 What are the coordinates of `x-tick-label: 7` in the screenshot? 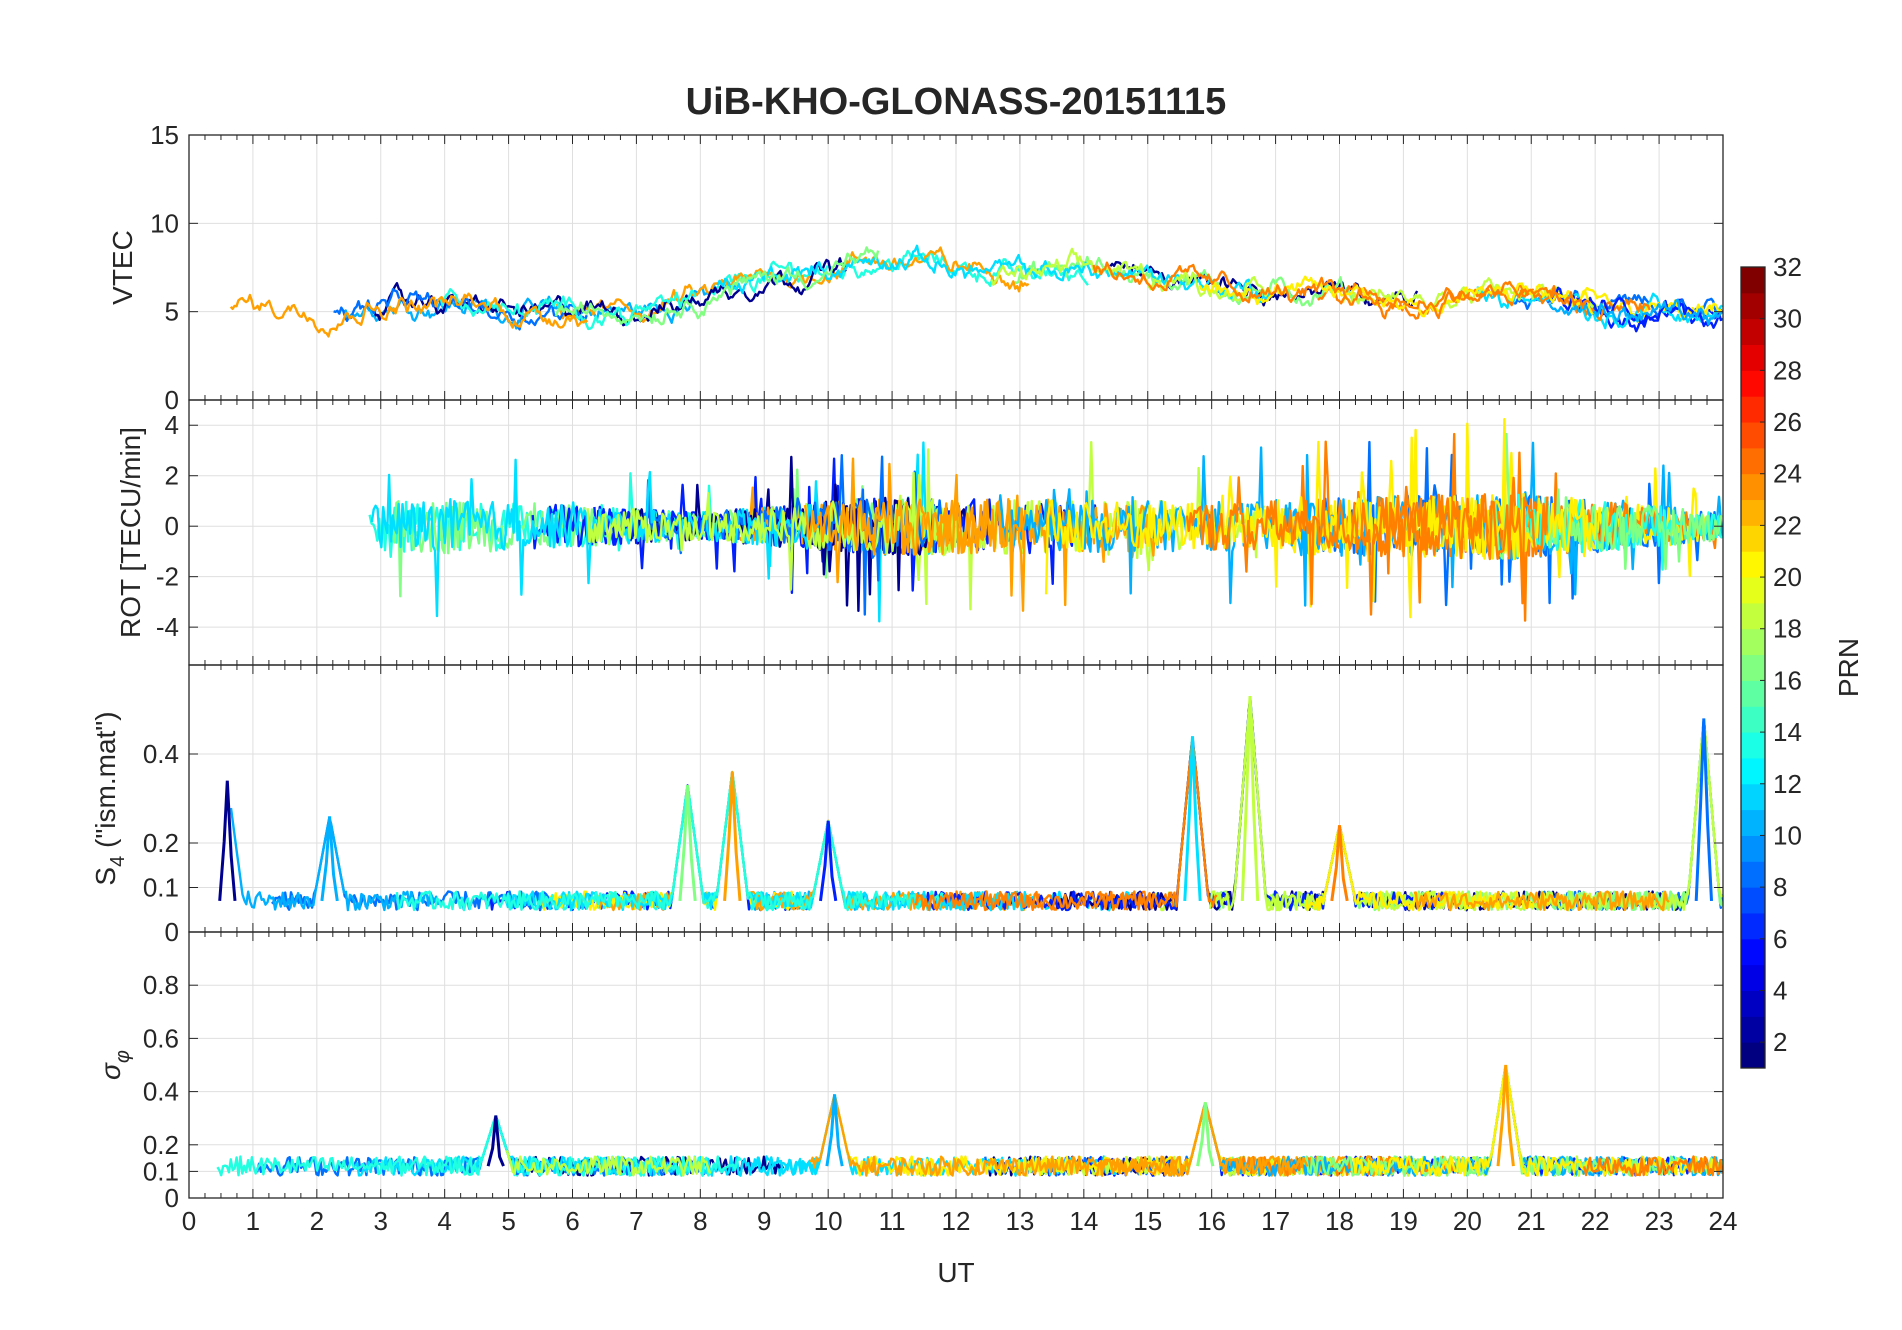 It's located at (636, 1221).